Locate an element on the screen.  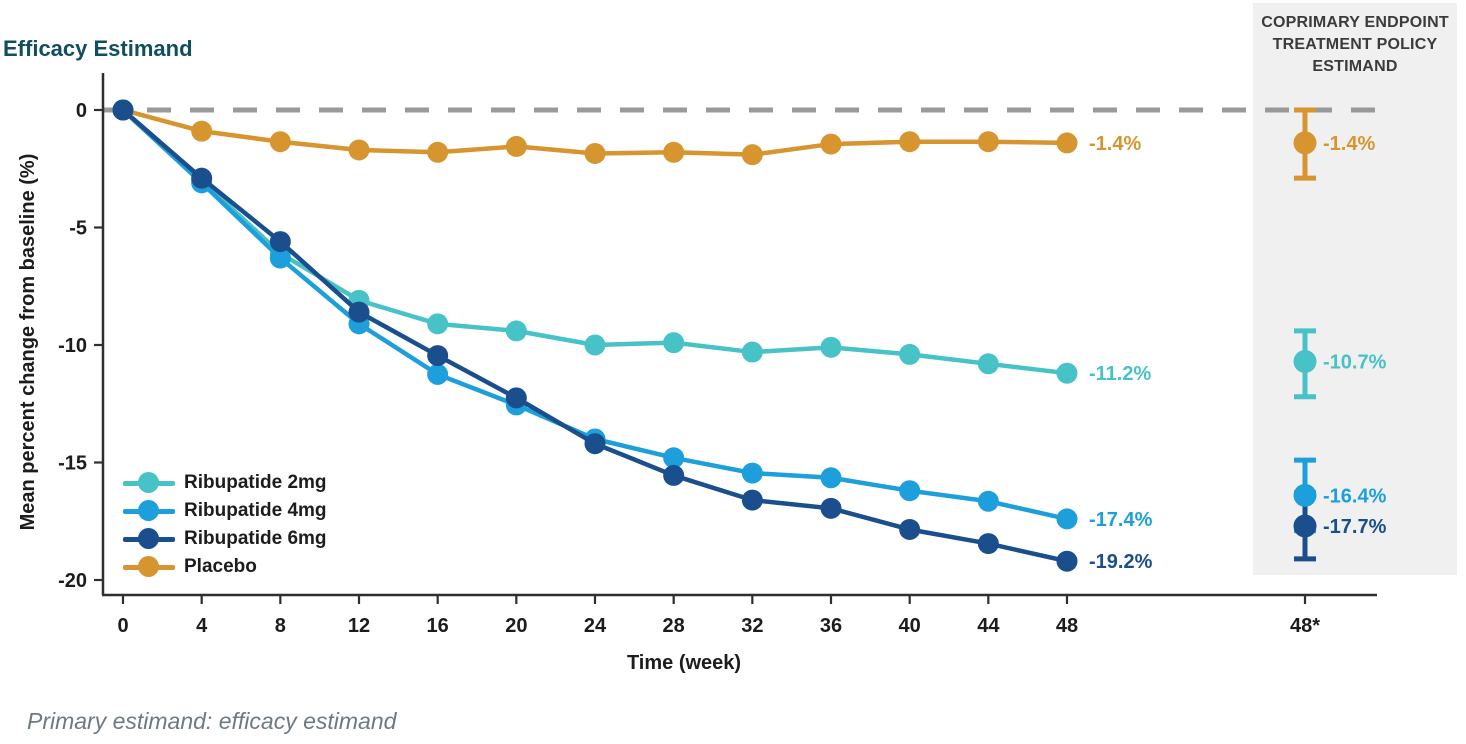
y-tick-label: -10 is located at coordinates (72, 346).